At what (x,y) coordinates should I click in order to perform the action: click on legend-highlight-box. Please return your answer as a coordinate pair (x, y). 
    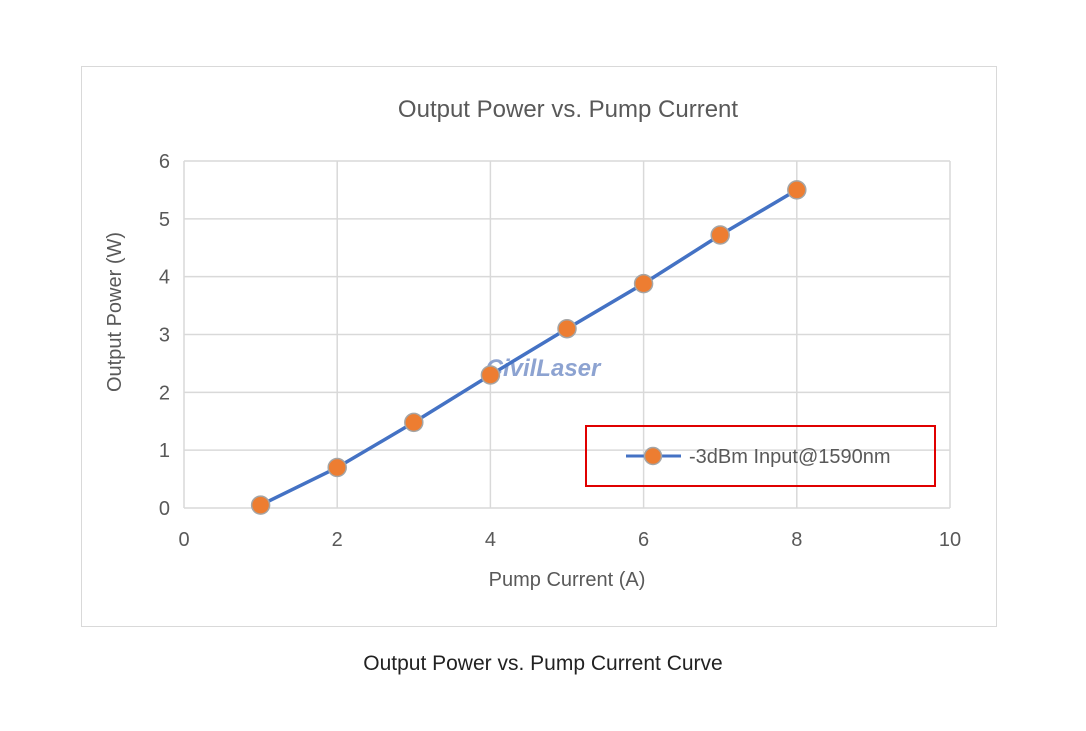
    Looking at the image, I should click on (760, 456).